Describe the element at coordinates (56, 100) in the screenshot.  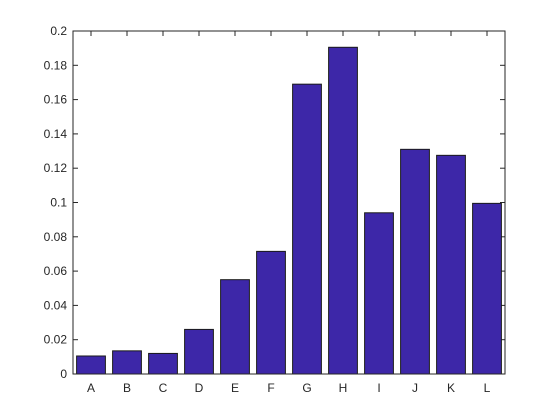
I see `y-tick-label: 0.16` at that location.